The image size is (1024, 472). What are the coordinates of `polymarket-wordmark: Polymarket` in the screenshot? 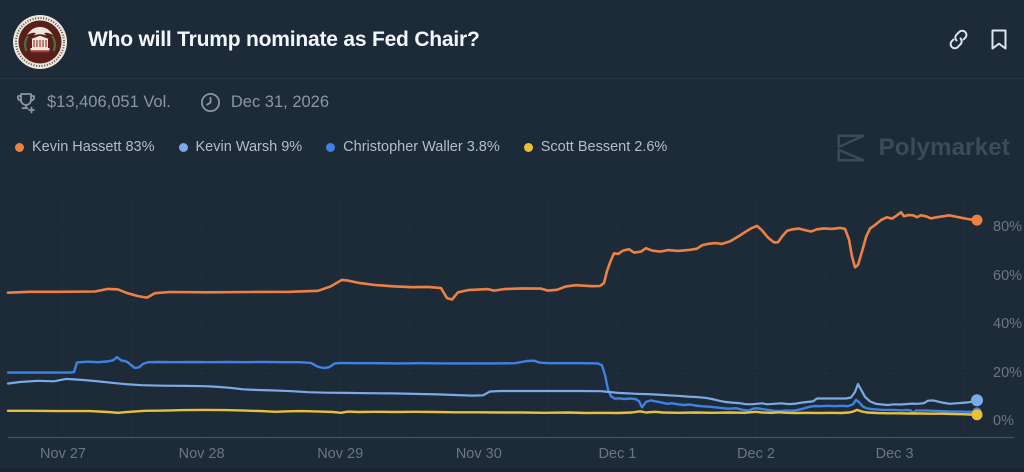 It's located at (944, 147).